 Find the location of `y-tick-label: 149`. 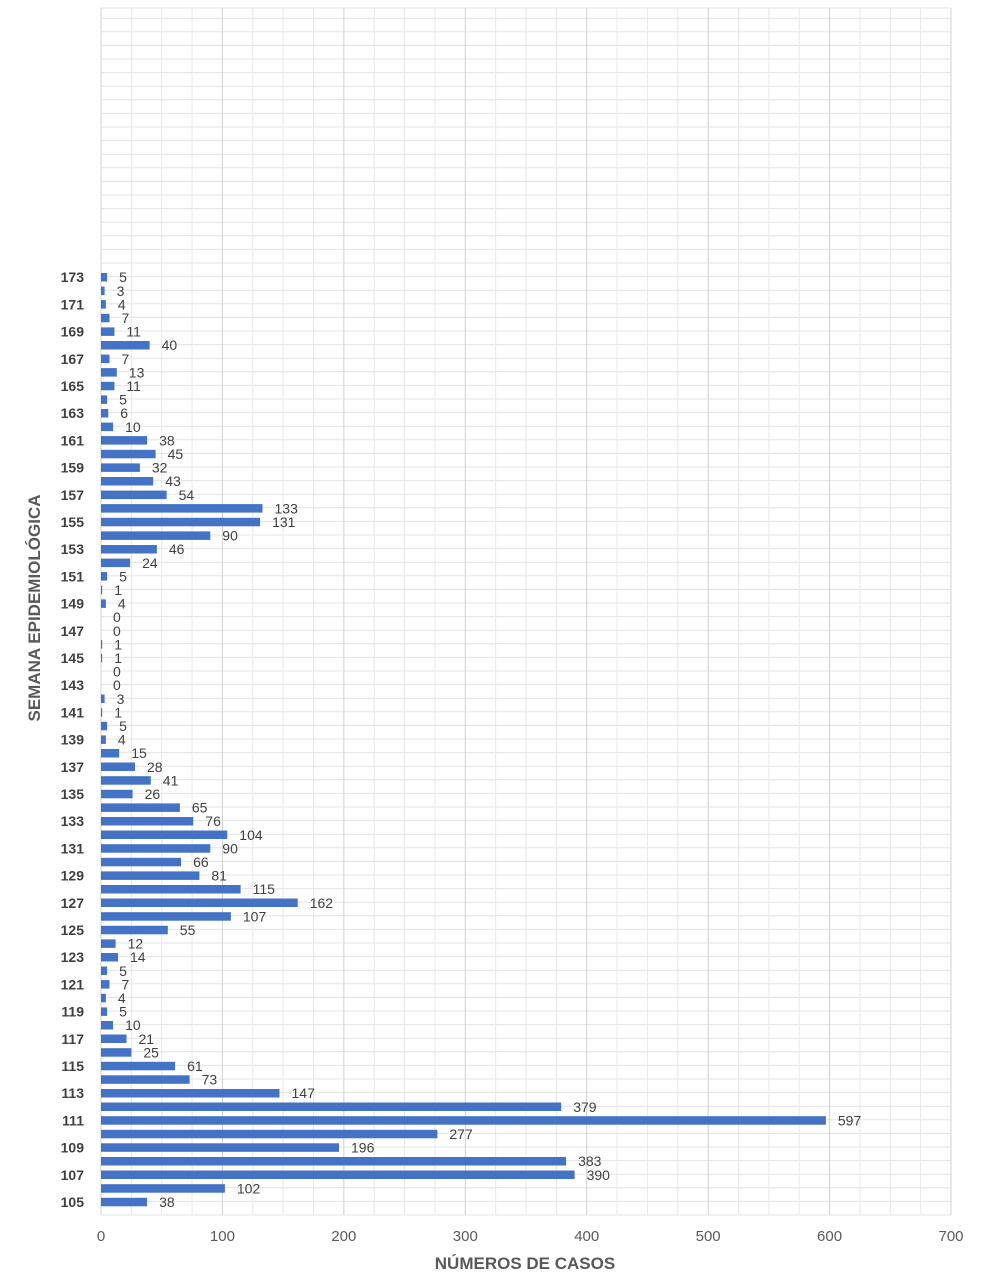

y-tick-label: 149 is located at coordinates (73, 604).